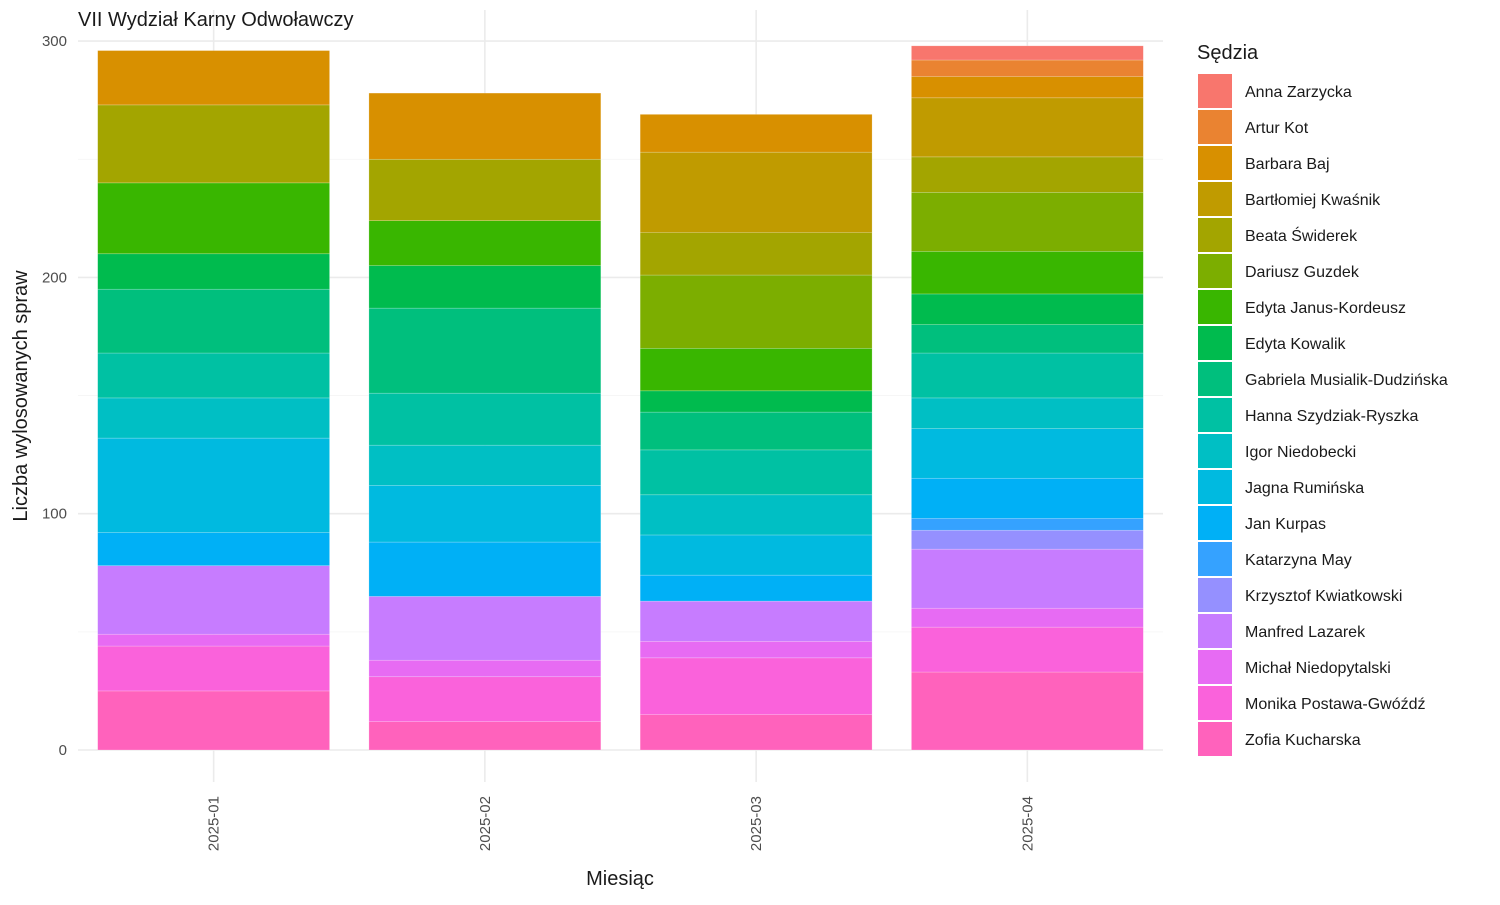  What do you see at coordinates (21, 396) in the screenshot?
I see `y-axis-title: Liczba wylosowanych spraw` at bounding box center [21, 396].